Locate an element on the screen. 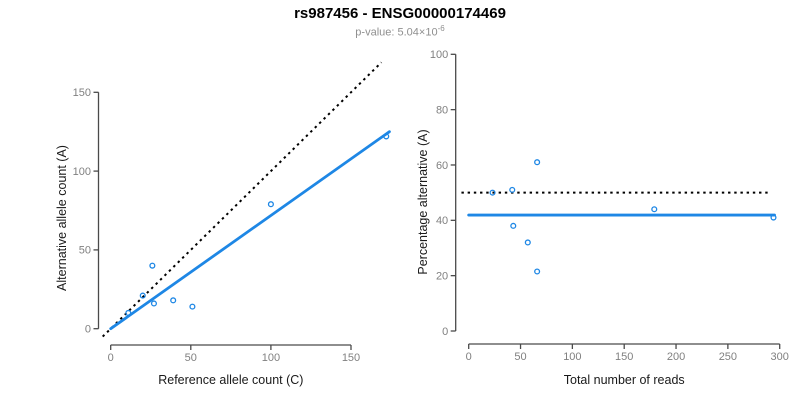  y-axis-title: Alternative allele count (A) is located at coordinates (62, 218).